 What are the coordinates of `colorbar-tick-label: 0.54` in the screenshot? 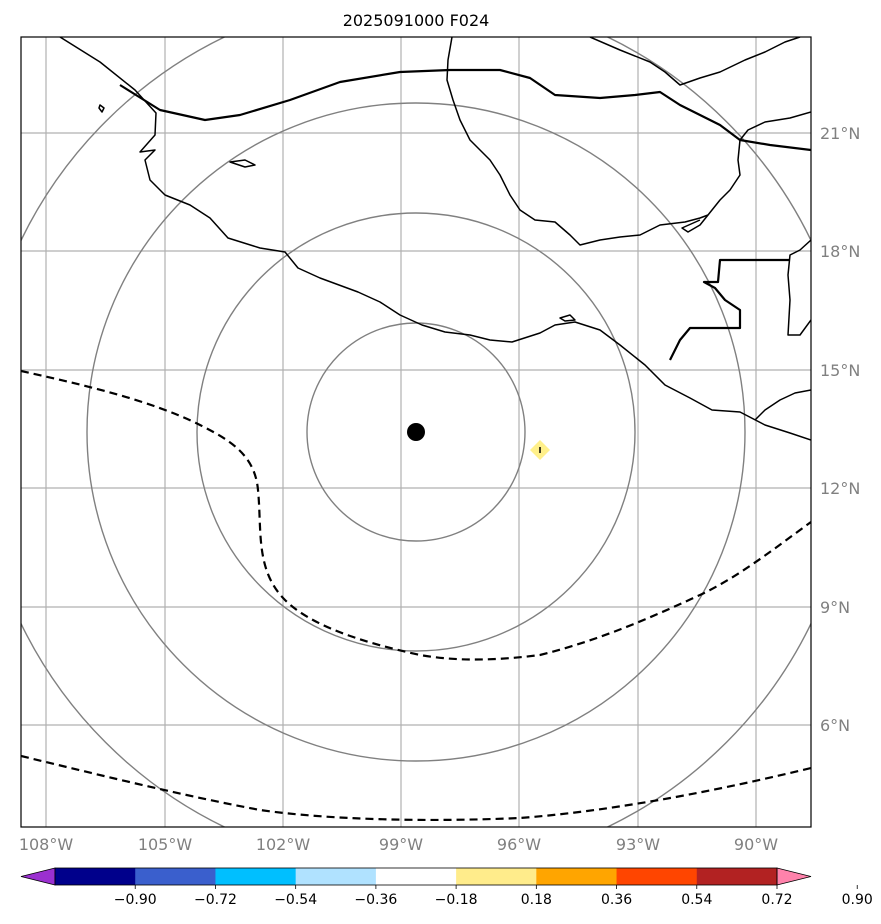 It's located at (696, 900).